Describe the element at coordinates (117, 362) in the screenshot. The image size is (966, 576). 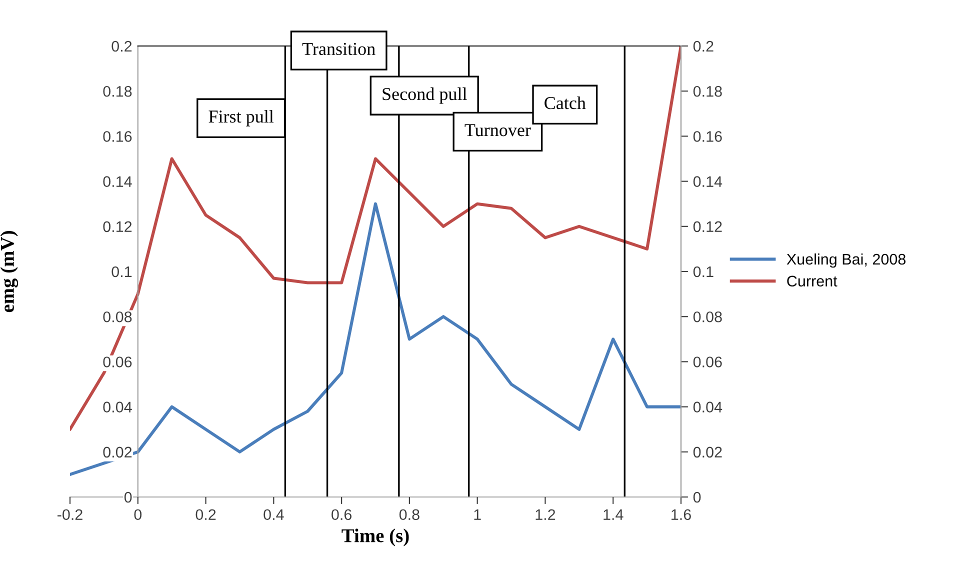
I see `y-tick-label: 0.06` at that location.